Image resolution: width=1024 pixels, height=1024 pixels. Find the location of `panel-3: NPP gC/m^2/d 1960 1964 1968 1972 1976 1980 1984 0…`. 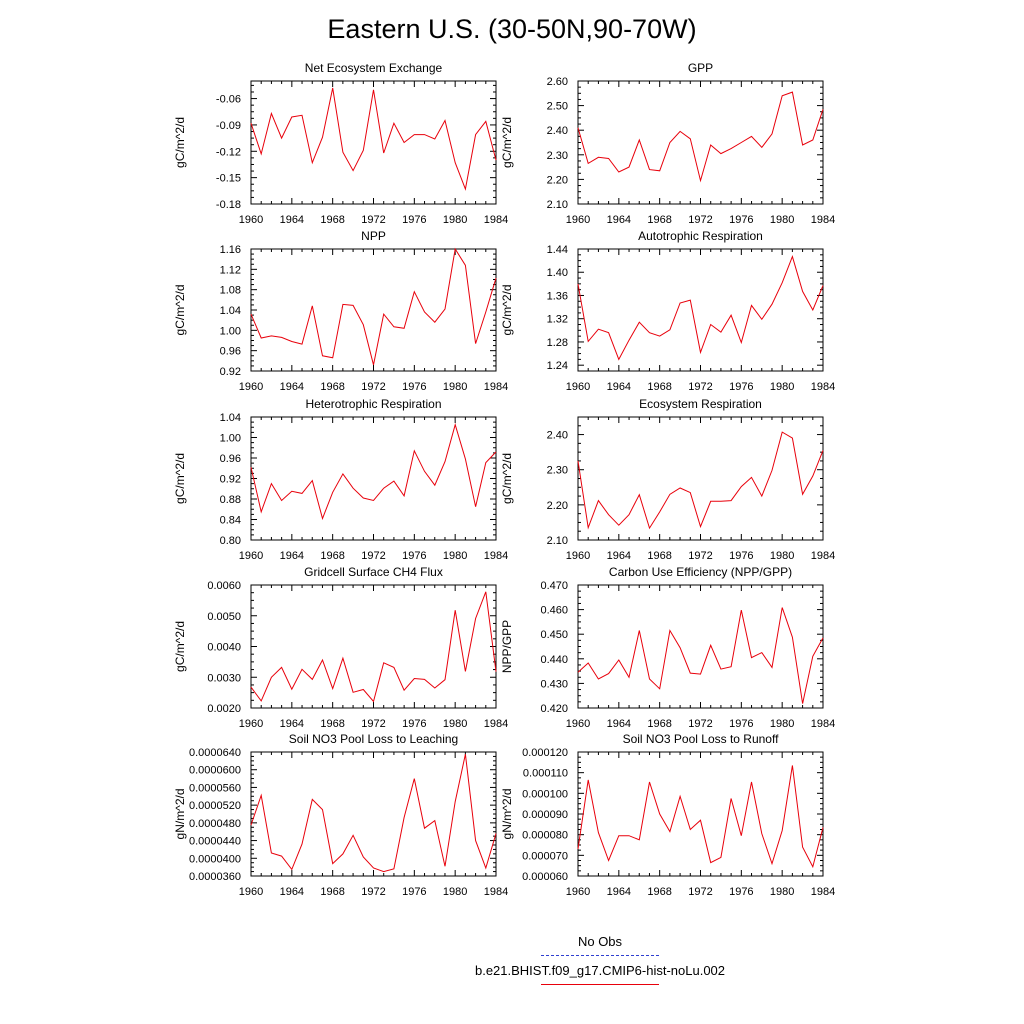

panel-3: NPP gC/m^2/d 1960 1964 1968 1972 1976 1980 1984 0… is located at coordinates (340, 311).